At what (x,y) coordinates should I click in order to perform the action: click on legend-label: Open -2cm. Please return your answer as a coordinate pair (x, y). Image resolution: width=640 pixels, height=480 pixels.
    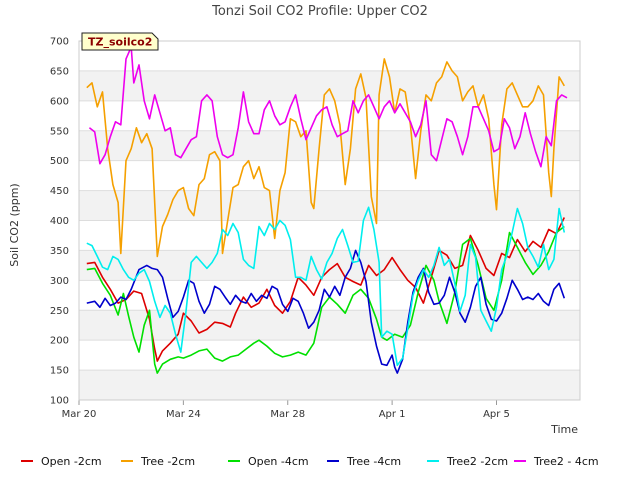
    Looking at the image, I should click on (71, 461).